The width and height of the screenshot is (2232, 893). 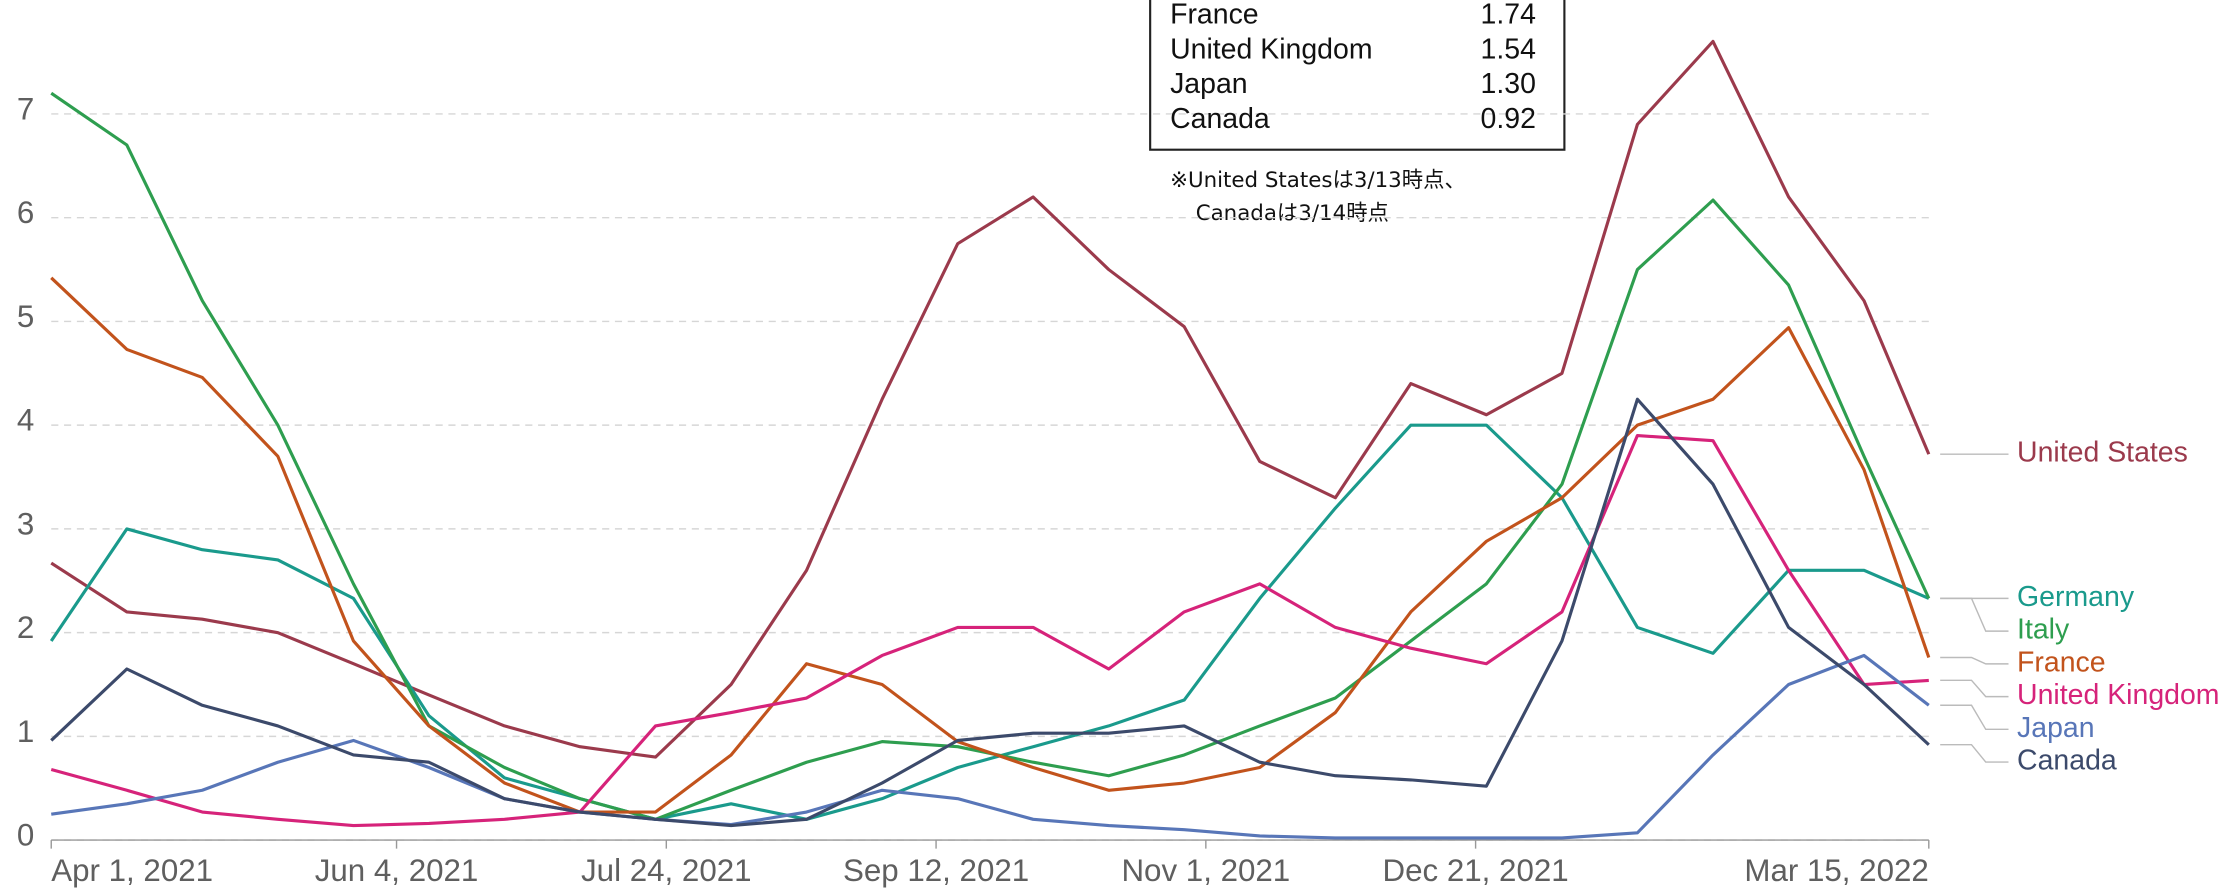 What do you see at coordinates (25, 523) in the screenshot?
I see `y-tick-label: 3` at bounding box center [25, 523].